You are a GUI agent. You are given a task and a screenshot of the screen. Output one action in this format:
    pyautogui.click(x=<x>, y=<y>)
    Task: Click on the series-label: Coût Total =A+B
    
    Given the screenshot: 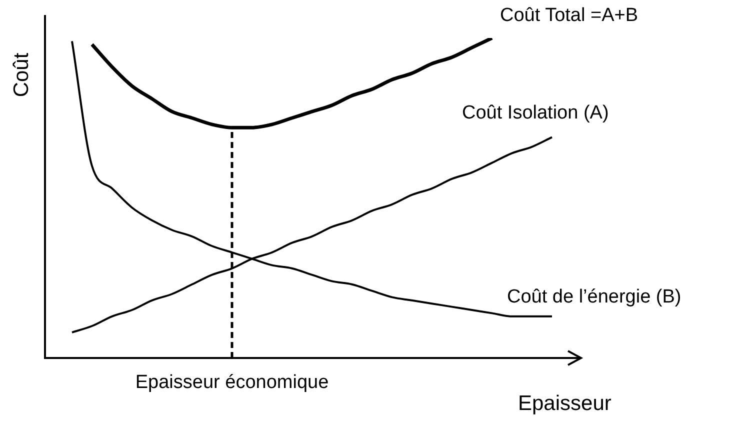 What is the action you would take?
    pyautogui.click(x=569, y=15)
    